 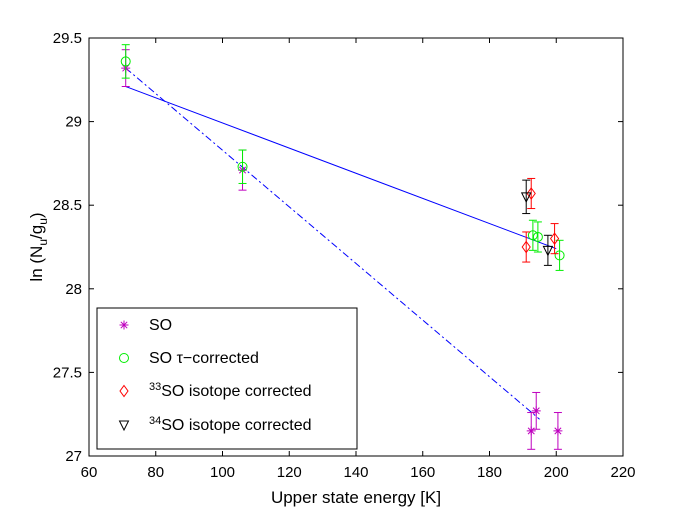 What do you see at coordinates (422, 472) in the screenshot?
I see `x-tick-label: 160` at bounding box center [422, 472].